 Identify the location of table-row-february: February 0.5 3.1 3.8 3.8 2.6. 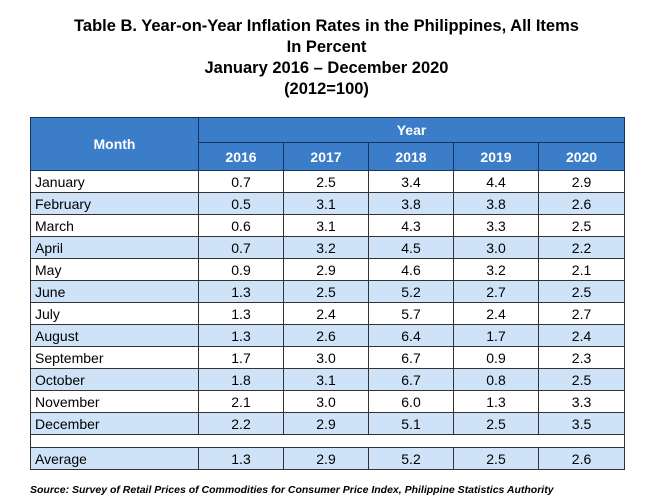
(328, 203).